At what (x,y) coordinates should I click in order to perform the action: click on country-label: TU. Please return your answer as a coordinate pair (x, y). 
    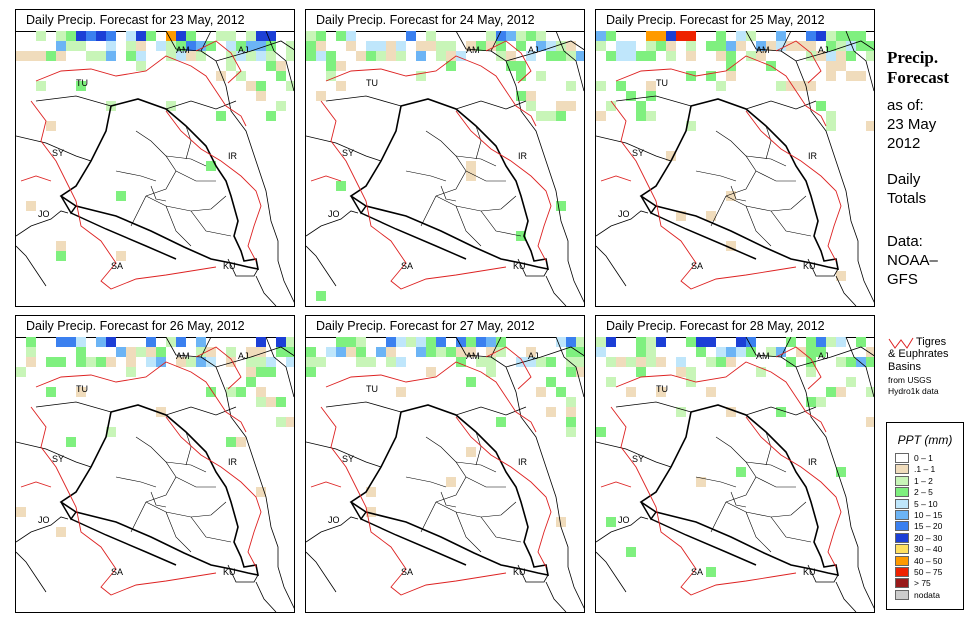
    Looking at the image, I should click on (82, 83).